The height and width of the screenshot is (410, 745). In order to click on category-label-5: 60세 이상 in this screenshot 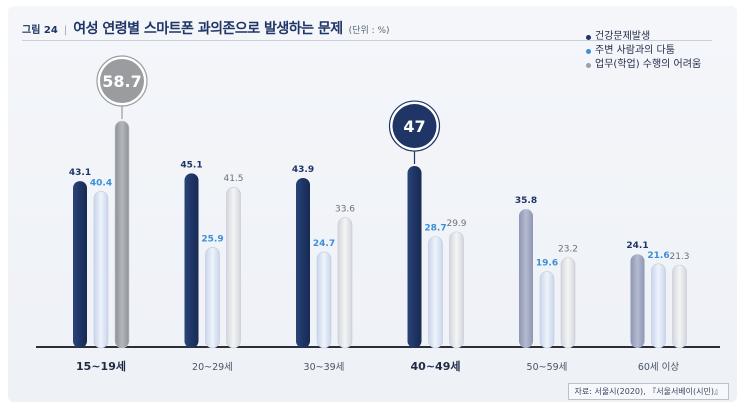, I will do `click(659, 367)`.